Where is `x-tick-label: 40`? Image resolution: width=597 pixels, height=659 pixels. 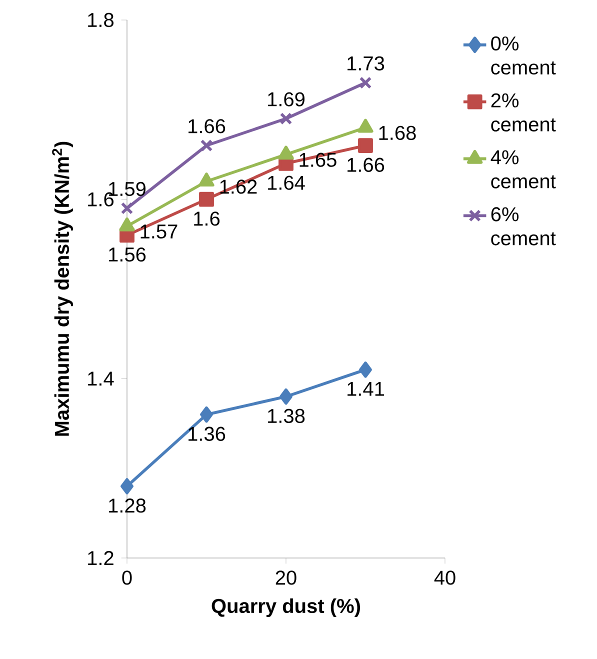 x-tick-label: 40 is located at coordinates (445, 577).